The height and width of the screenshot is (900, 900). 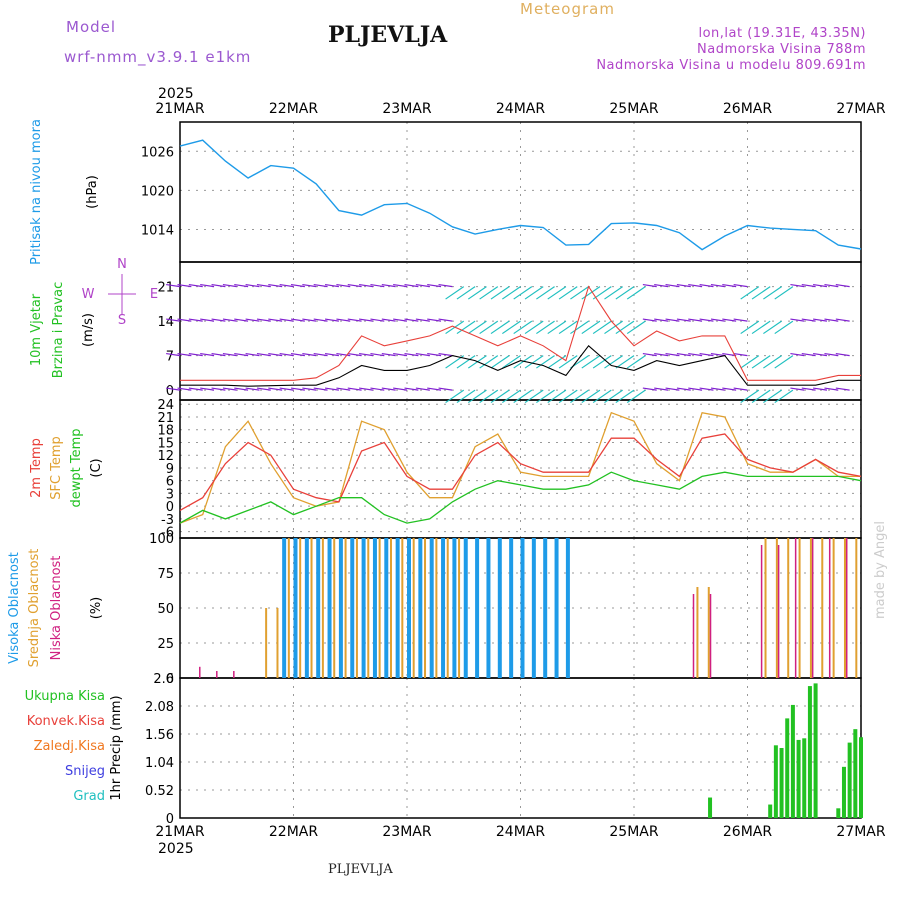 I want to click on dewpt-line, so click(x=520, y=497).